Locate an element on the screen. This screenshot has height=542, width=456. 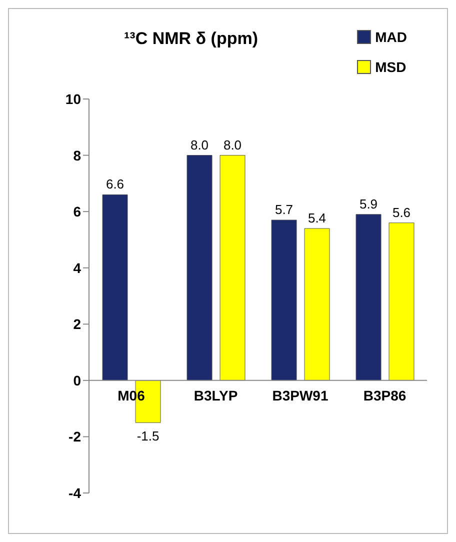
legend-label: MSD is located at coordinates (390, 67).